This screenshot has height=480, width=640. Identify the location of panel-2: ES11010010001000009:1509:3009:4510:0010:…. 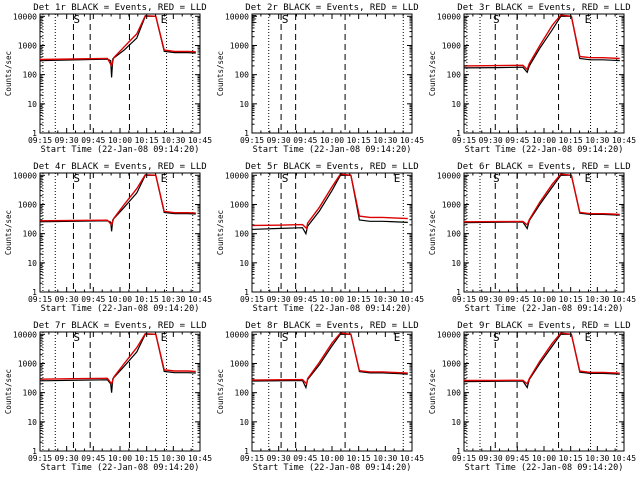
(320, 79).